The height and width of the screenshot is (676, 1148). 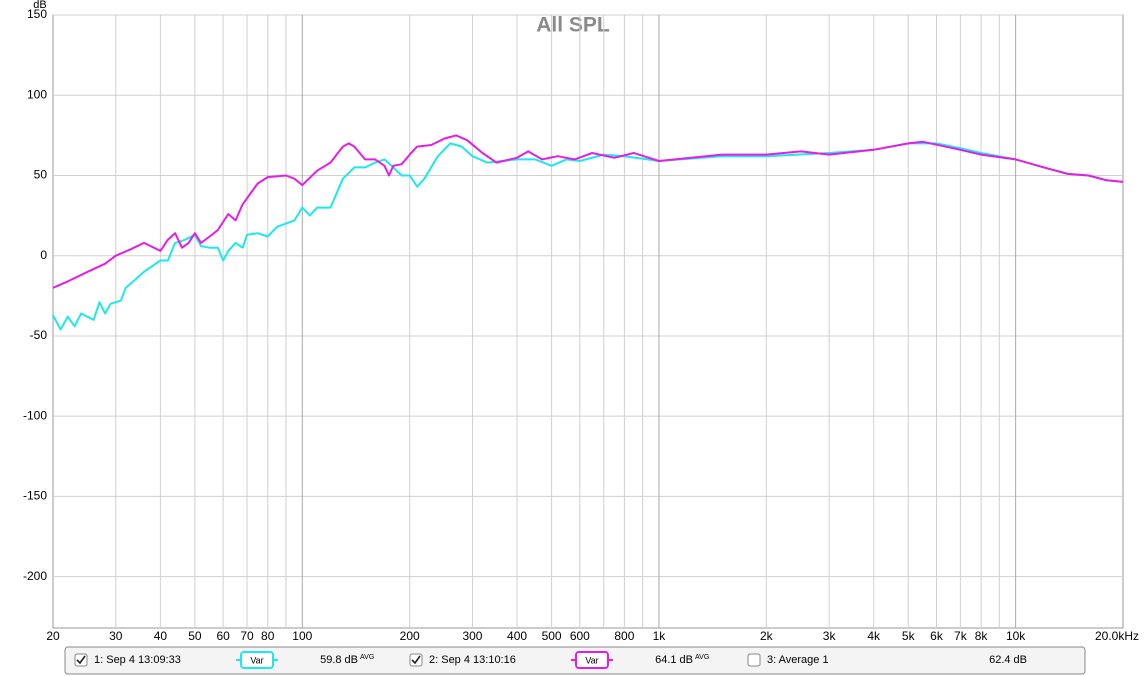 What do you see at coordinates (472, 636) in the screenshot?
I see `x-tick-label: 300` at bounding box center [472, 636].